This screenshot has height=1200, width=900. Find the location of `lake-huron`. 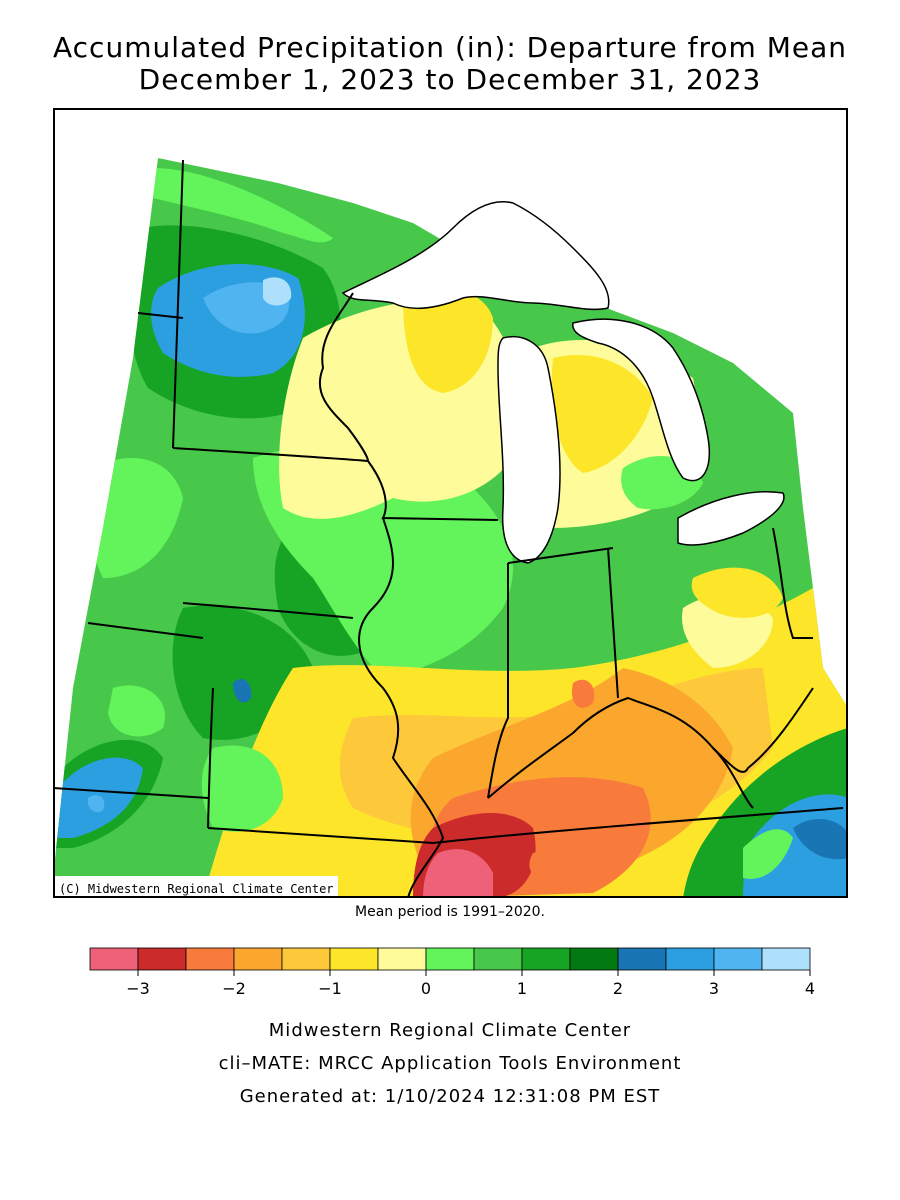

lake-huron is located at coordinates (641, 400).